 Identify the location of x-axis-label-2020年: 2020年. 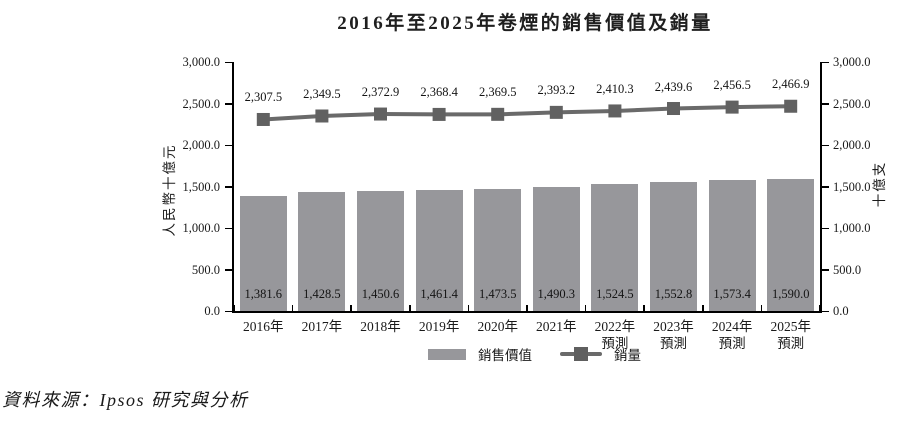
(497, 326).